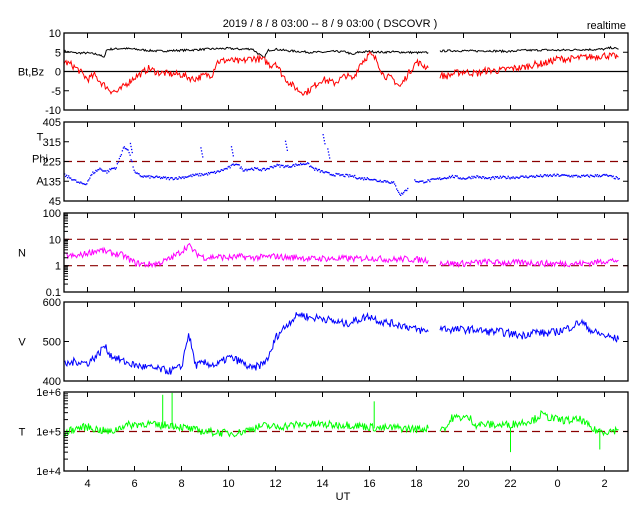 The height and width of the screenshot is (512, 640). What do you see at coordinates (31, 73) in the screenshot?
I see `y-axis-label: Bt,Bz` at bounding box center [31, 73].